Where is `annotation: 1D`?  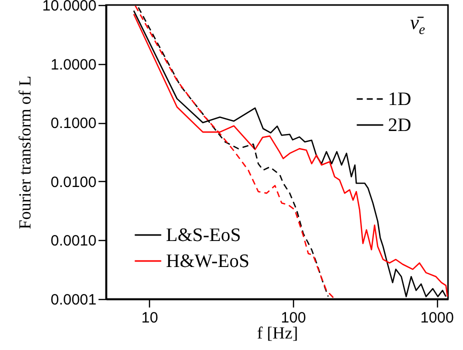
annotation: 1D is located at coordinates (400, 99).